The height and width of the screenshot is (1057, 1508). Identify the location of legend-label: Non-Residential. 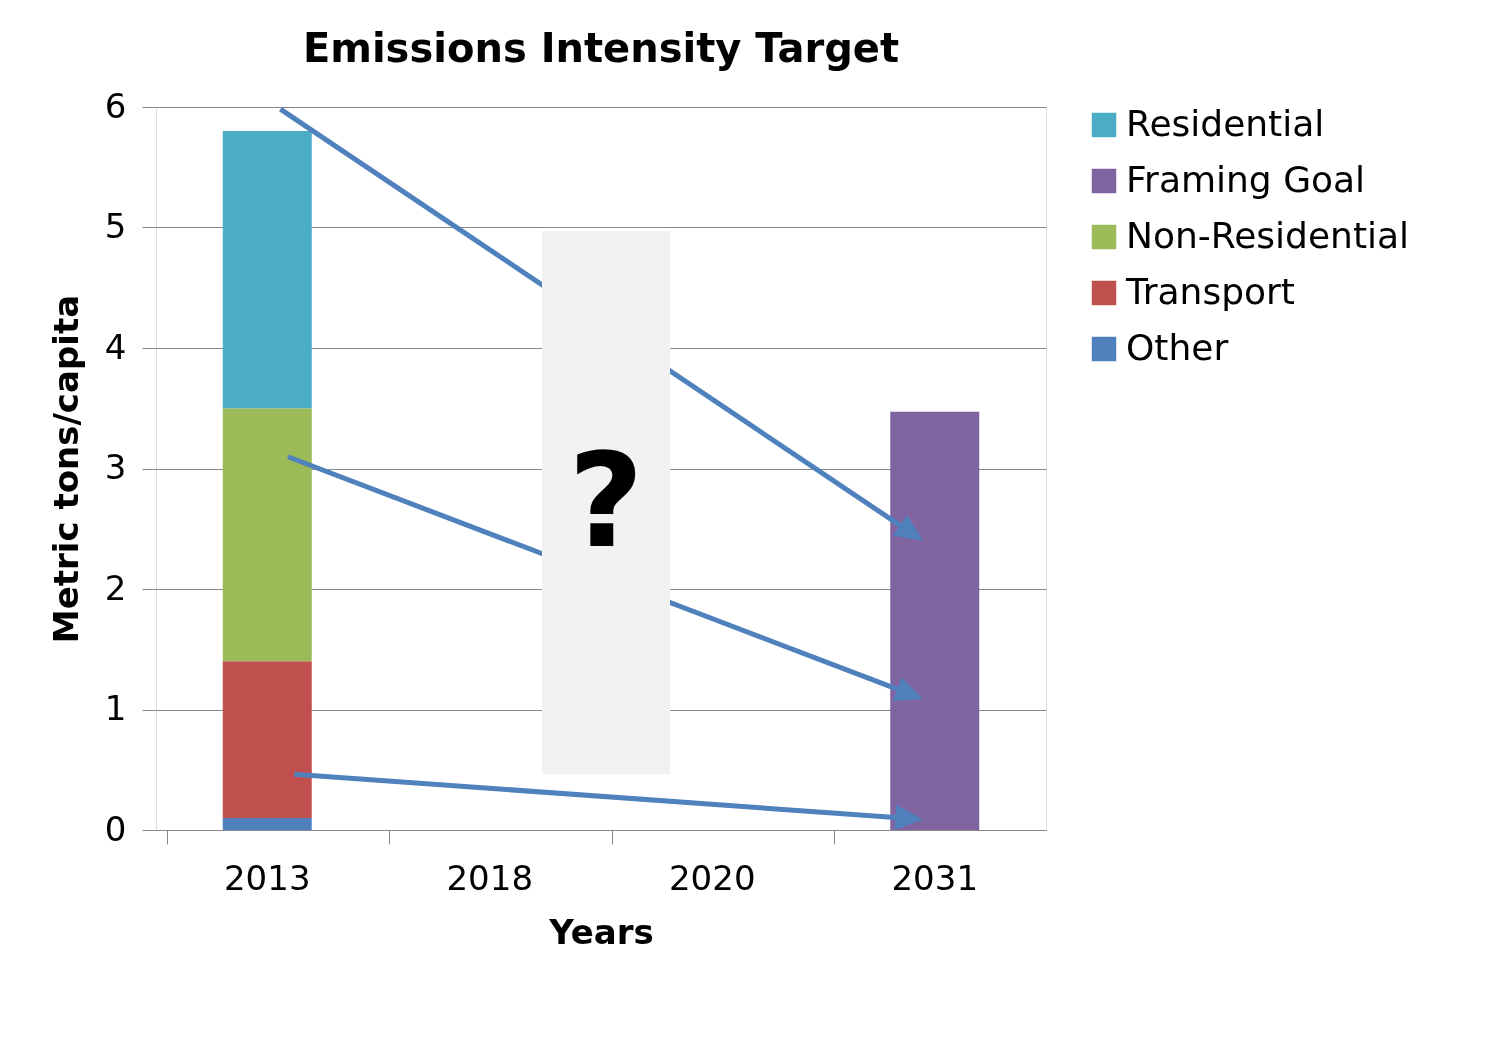
(1268, 235).